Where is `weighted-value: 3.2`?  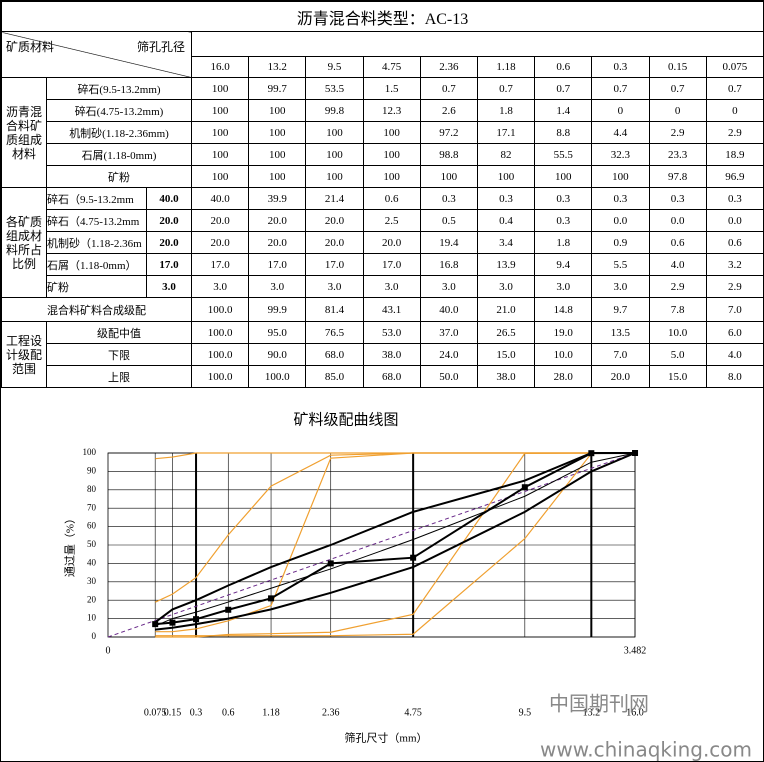 weighted-value: 3.2 is located at coordinates (734, 264).